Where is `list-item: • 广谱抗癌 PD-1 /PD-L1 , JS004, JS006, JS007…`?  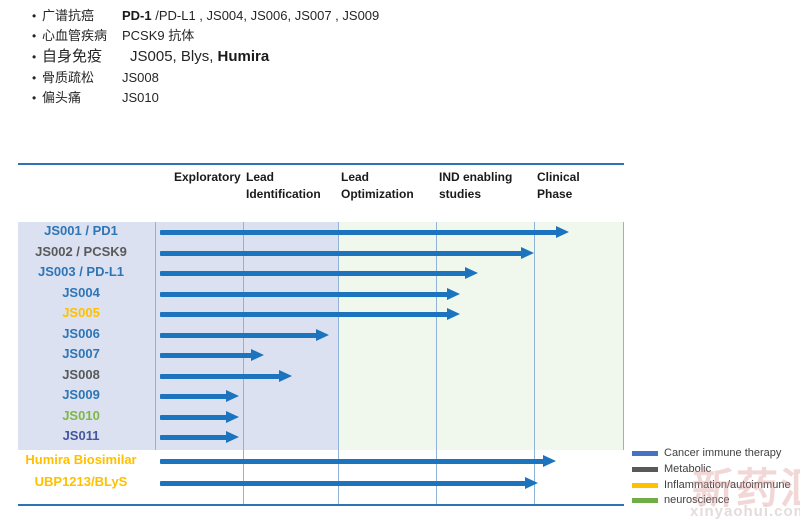
list-item: • 广谱抗癌 PD-1 /PD-L1 , JS004, JS006, JS007… is located at coordinates (205, 16).